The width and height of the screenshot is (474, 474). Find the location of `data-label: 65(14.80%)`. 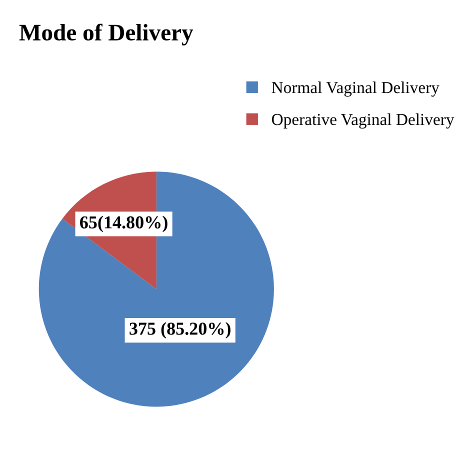

data-label: 65(14.80%) is located at coordinates (124, 224).